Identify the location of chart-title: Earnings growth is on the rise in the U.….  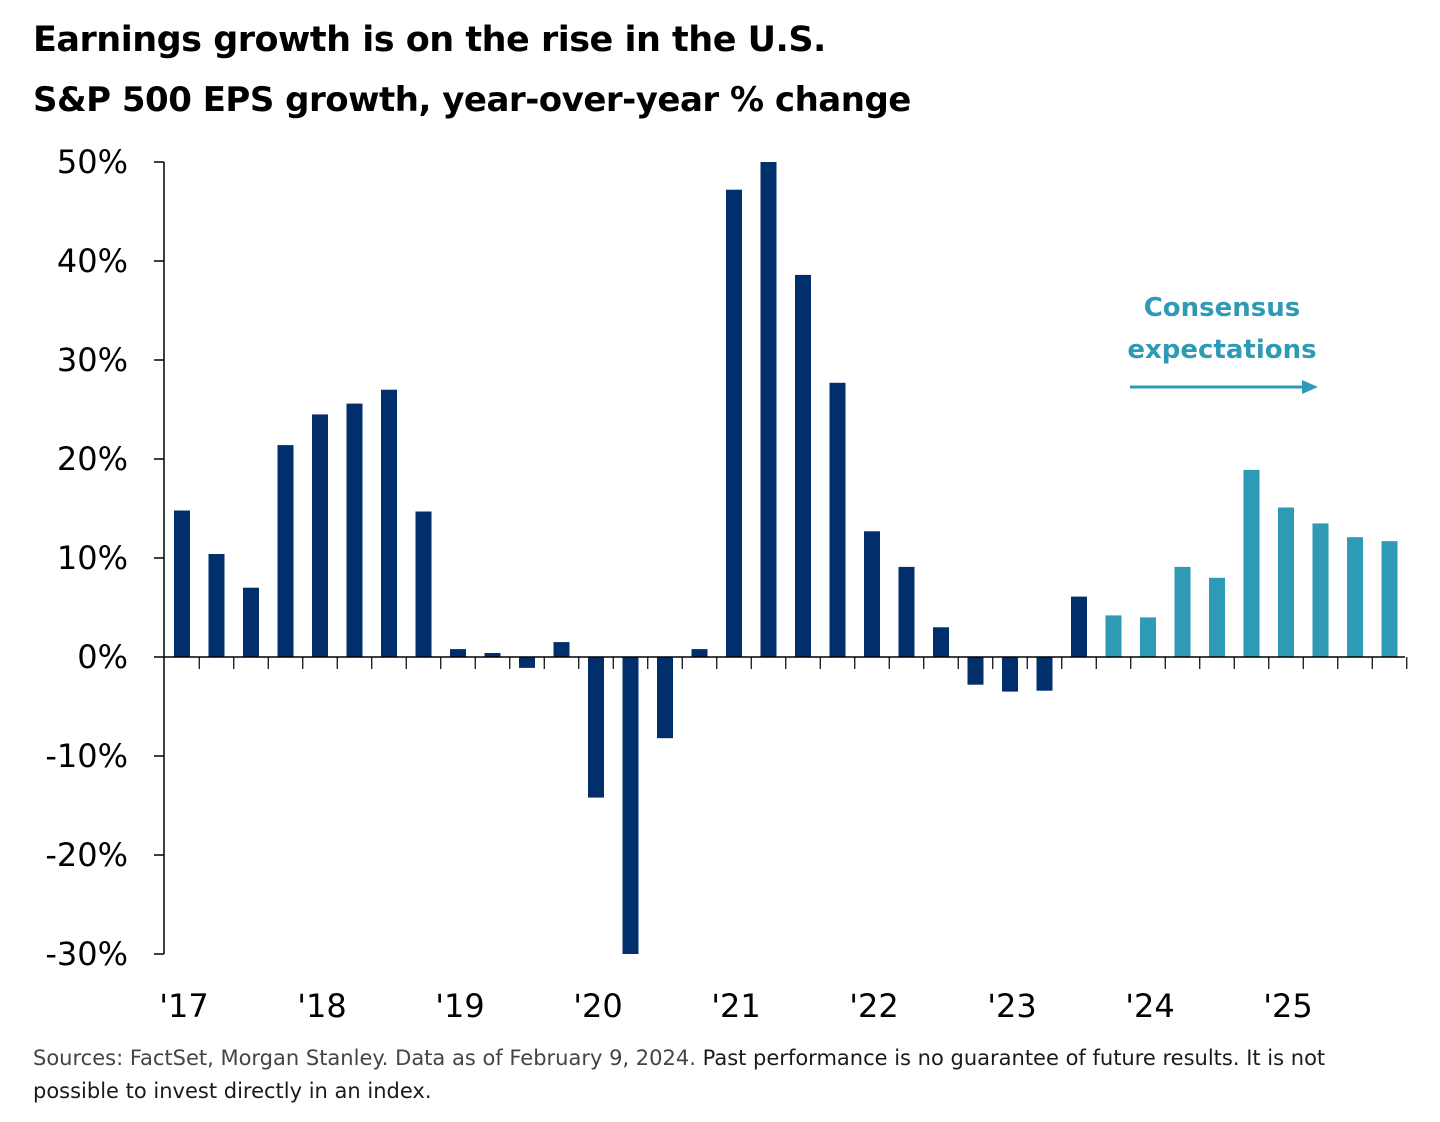
(429, 40).